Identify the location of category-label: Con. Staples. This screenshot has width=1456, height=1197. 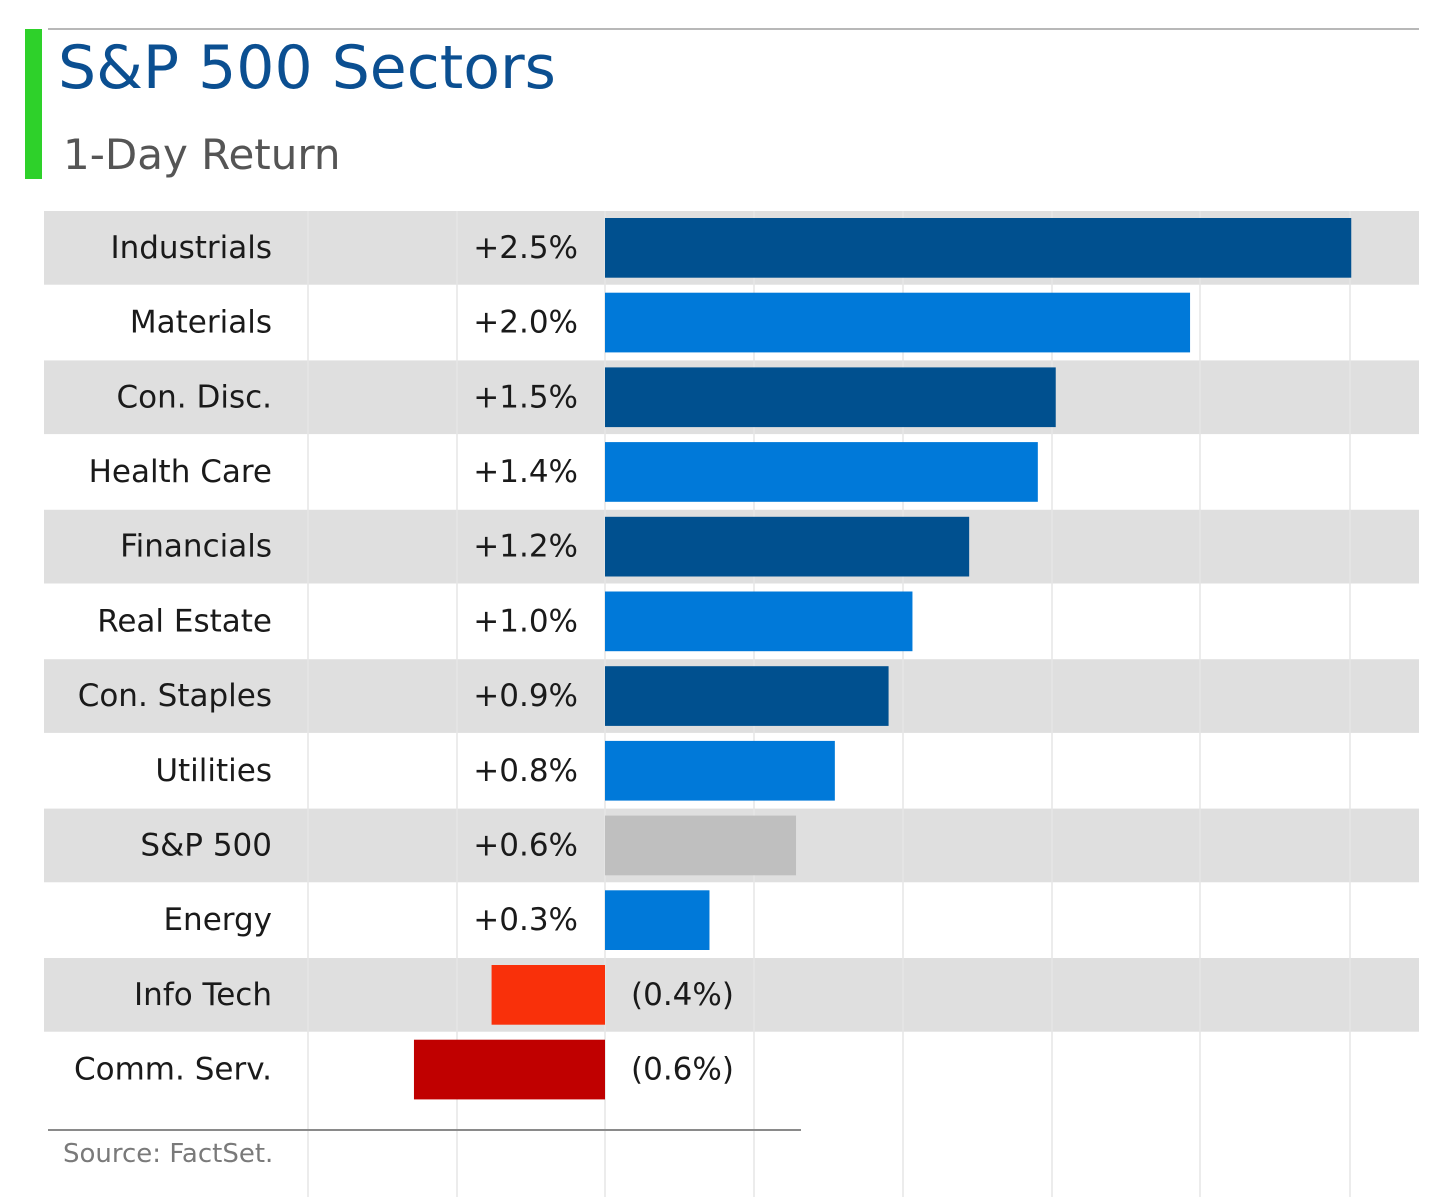
(175, 696).